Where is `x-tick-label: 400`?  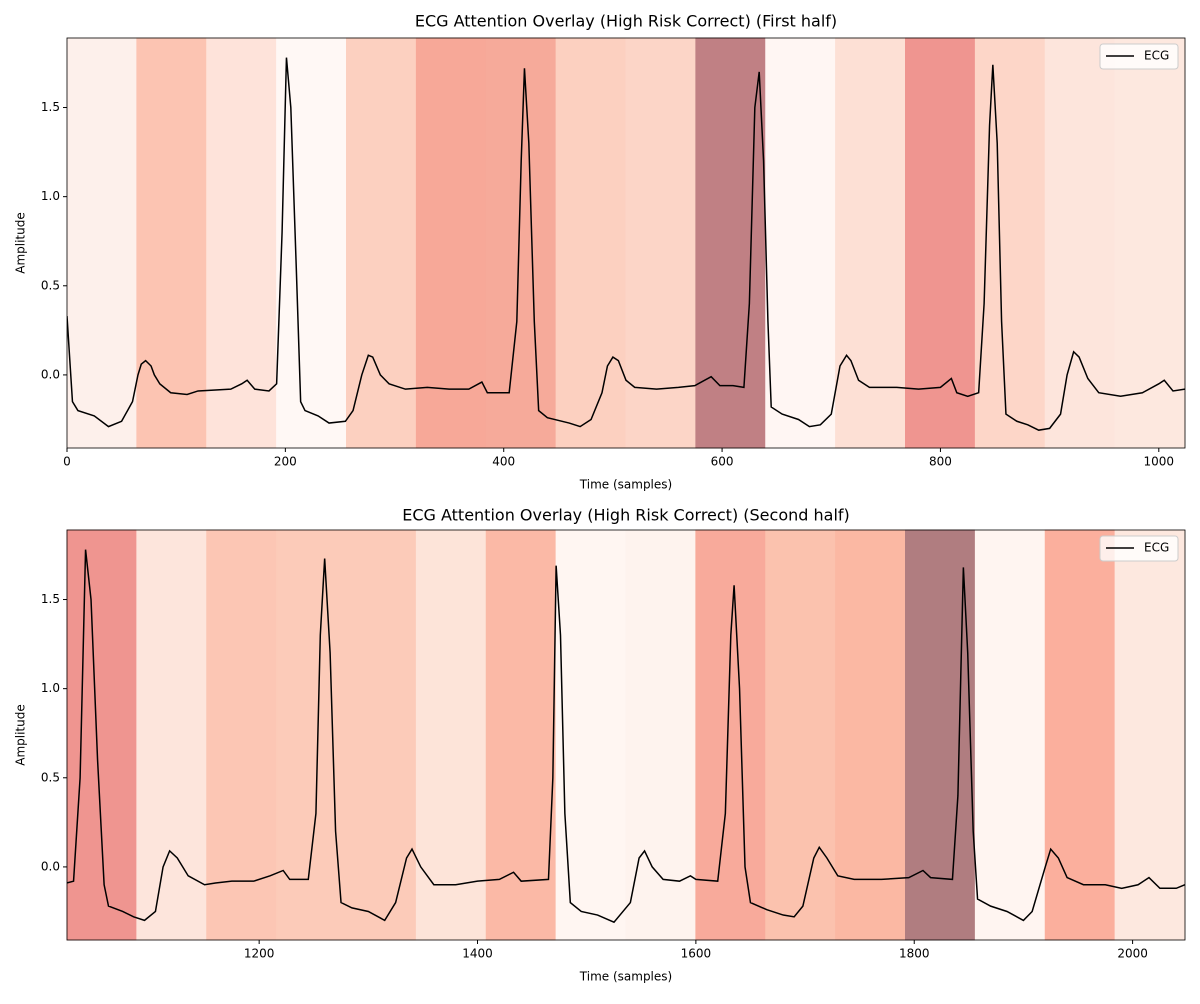
x-tick-label: 400 is located at coordinates (503, 462).